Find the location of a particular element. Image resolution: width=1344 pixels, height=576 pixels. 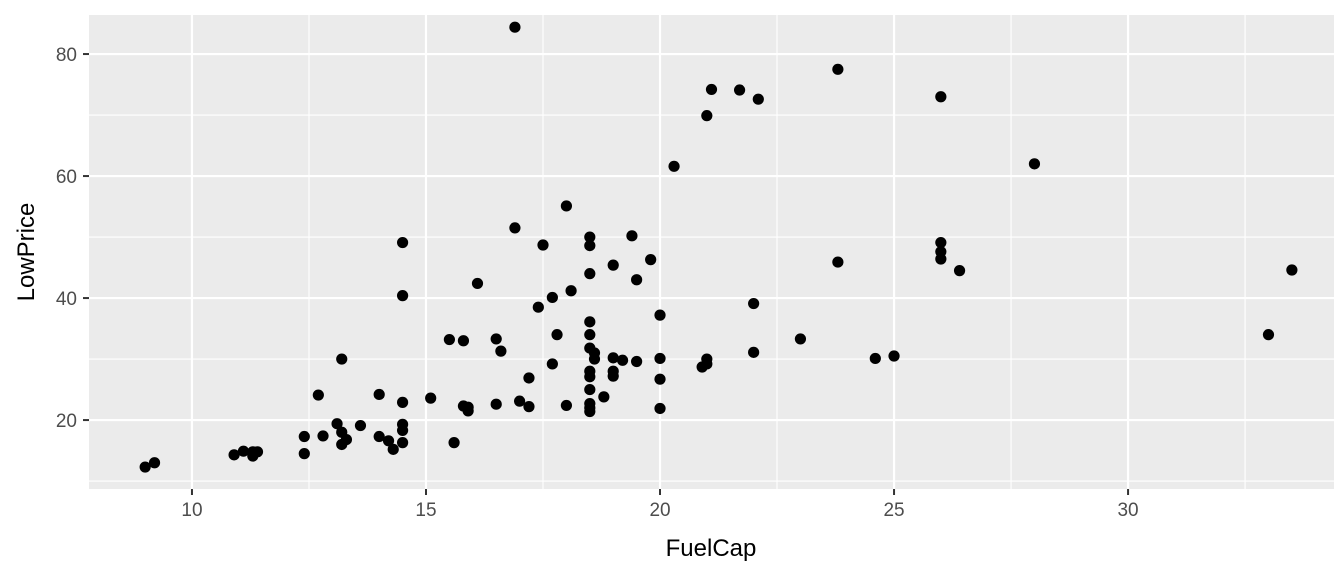

y-tick-labels: 20 40 60 80 is located at coordinates (66, 238).